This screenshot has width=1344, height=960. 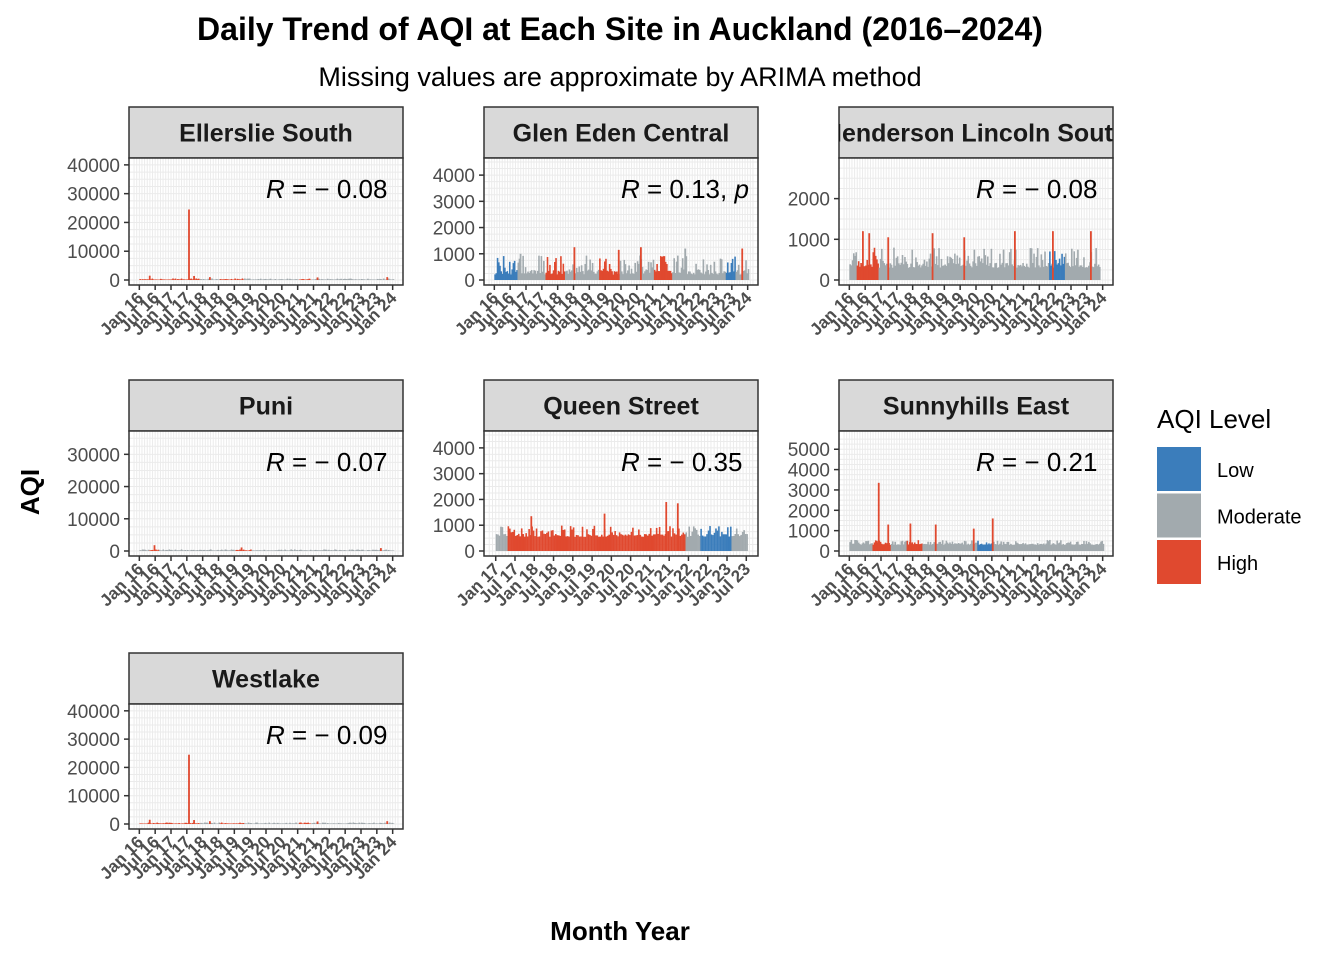 I want to click on y-tick-label: 3000, so click(x=454, y=202).